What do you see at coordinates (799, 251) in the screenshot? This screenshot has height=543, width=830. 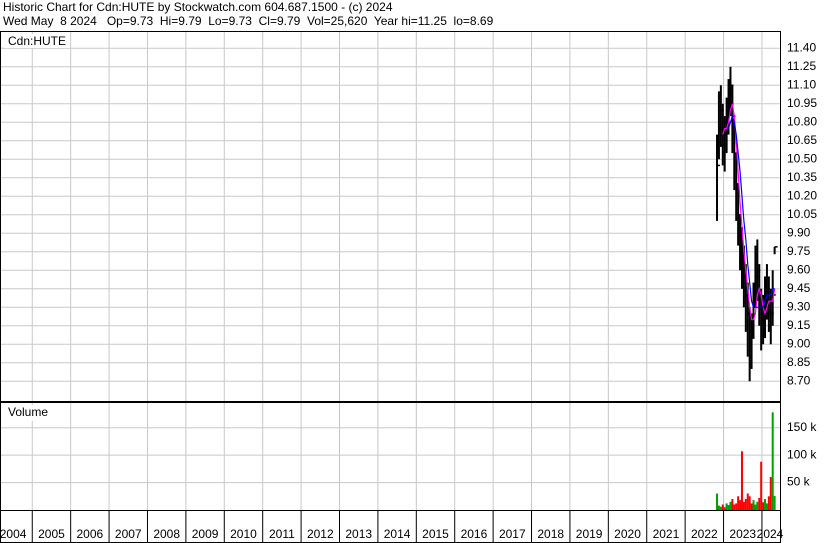 I see `y-tick-label: 9.75` at bounding box center [799, 251].